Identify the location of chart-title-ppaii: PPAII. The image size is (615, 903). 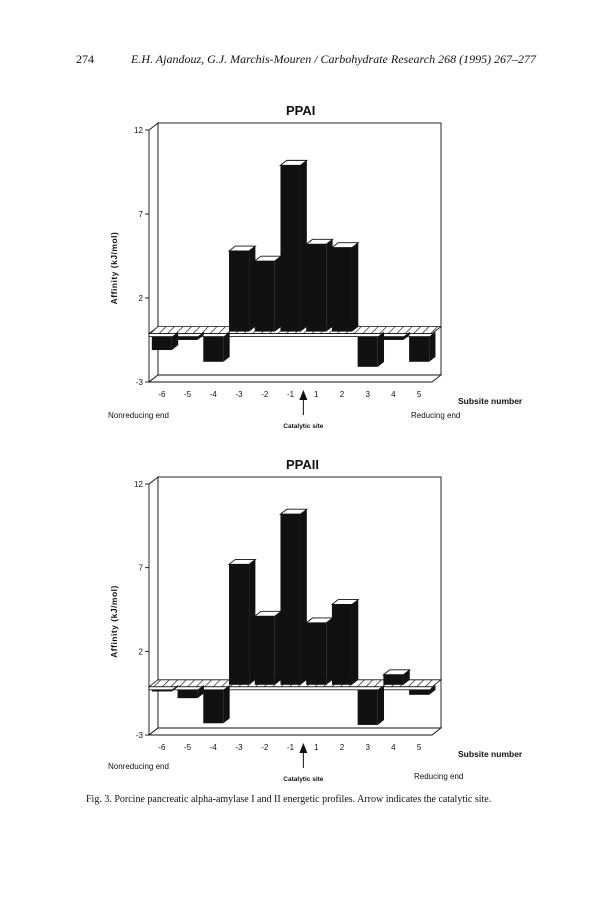
(302, 464).